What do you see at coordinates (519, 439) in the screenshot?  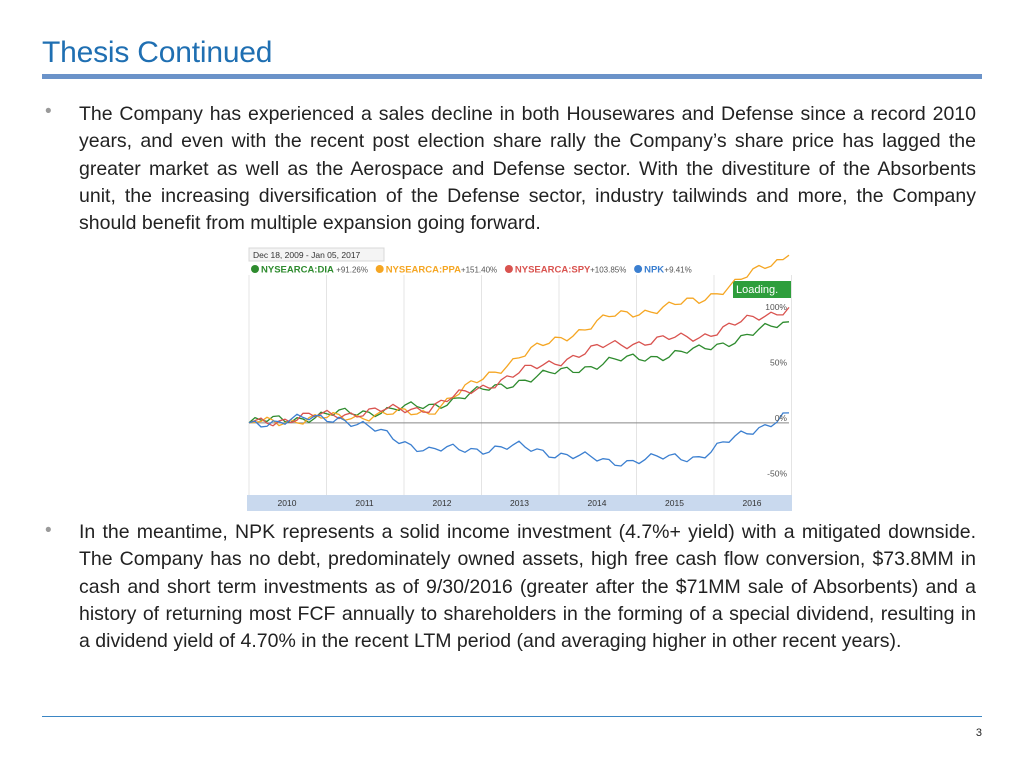 I see `series-line-npk` at bounding box center [519, 439].